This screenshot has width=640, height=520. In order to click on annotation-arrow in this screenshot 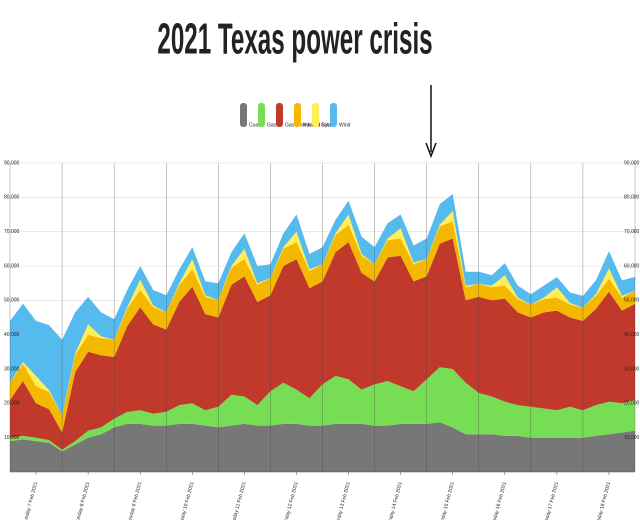, I will do `click(431, 122)`.